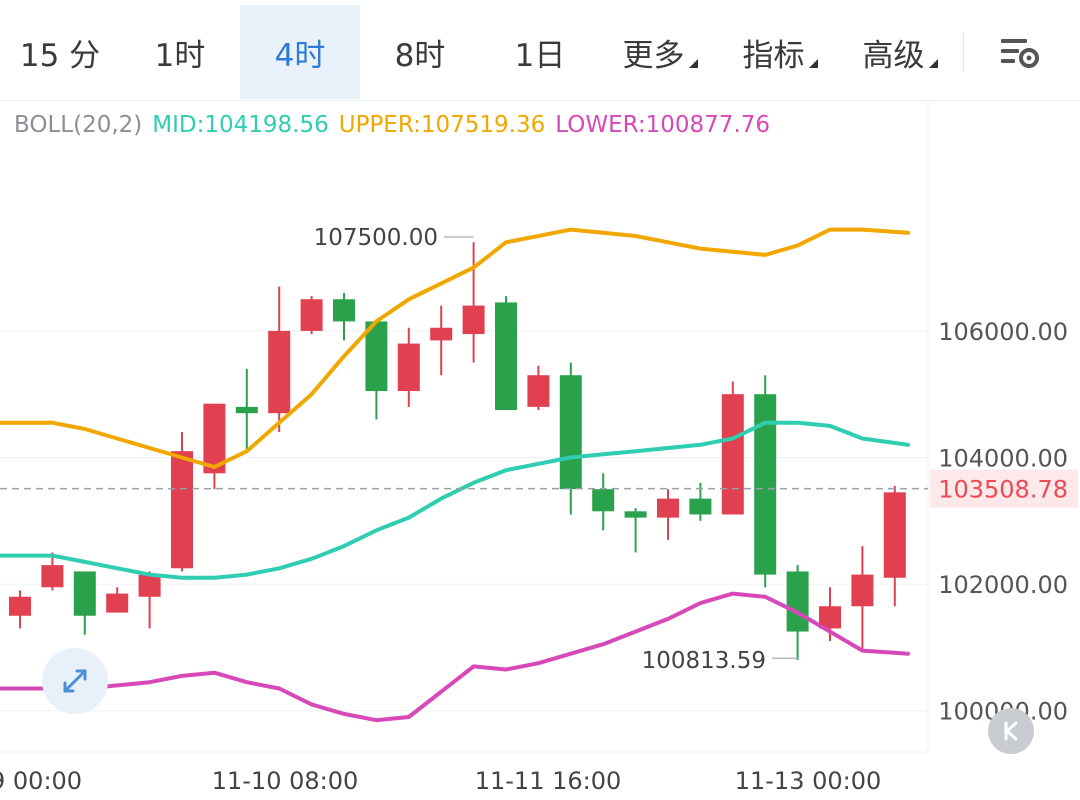 This screenshot has height=800, width=1080. I want to click on tab-label: 1时, so click(180, 55).